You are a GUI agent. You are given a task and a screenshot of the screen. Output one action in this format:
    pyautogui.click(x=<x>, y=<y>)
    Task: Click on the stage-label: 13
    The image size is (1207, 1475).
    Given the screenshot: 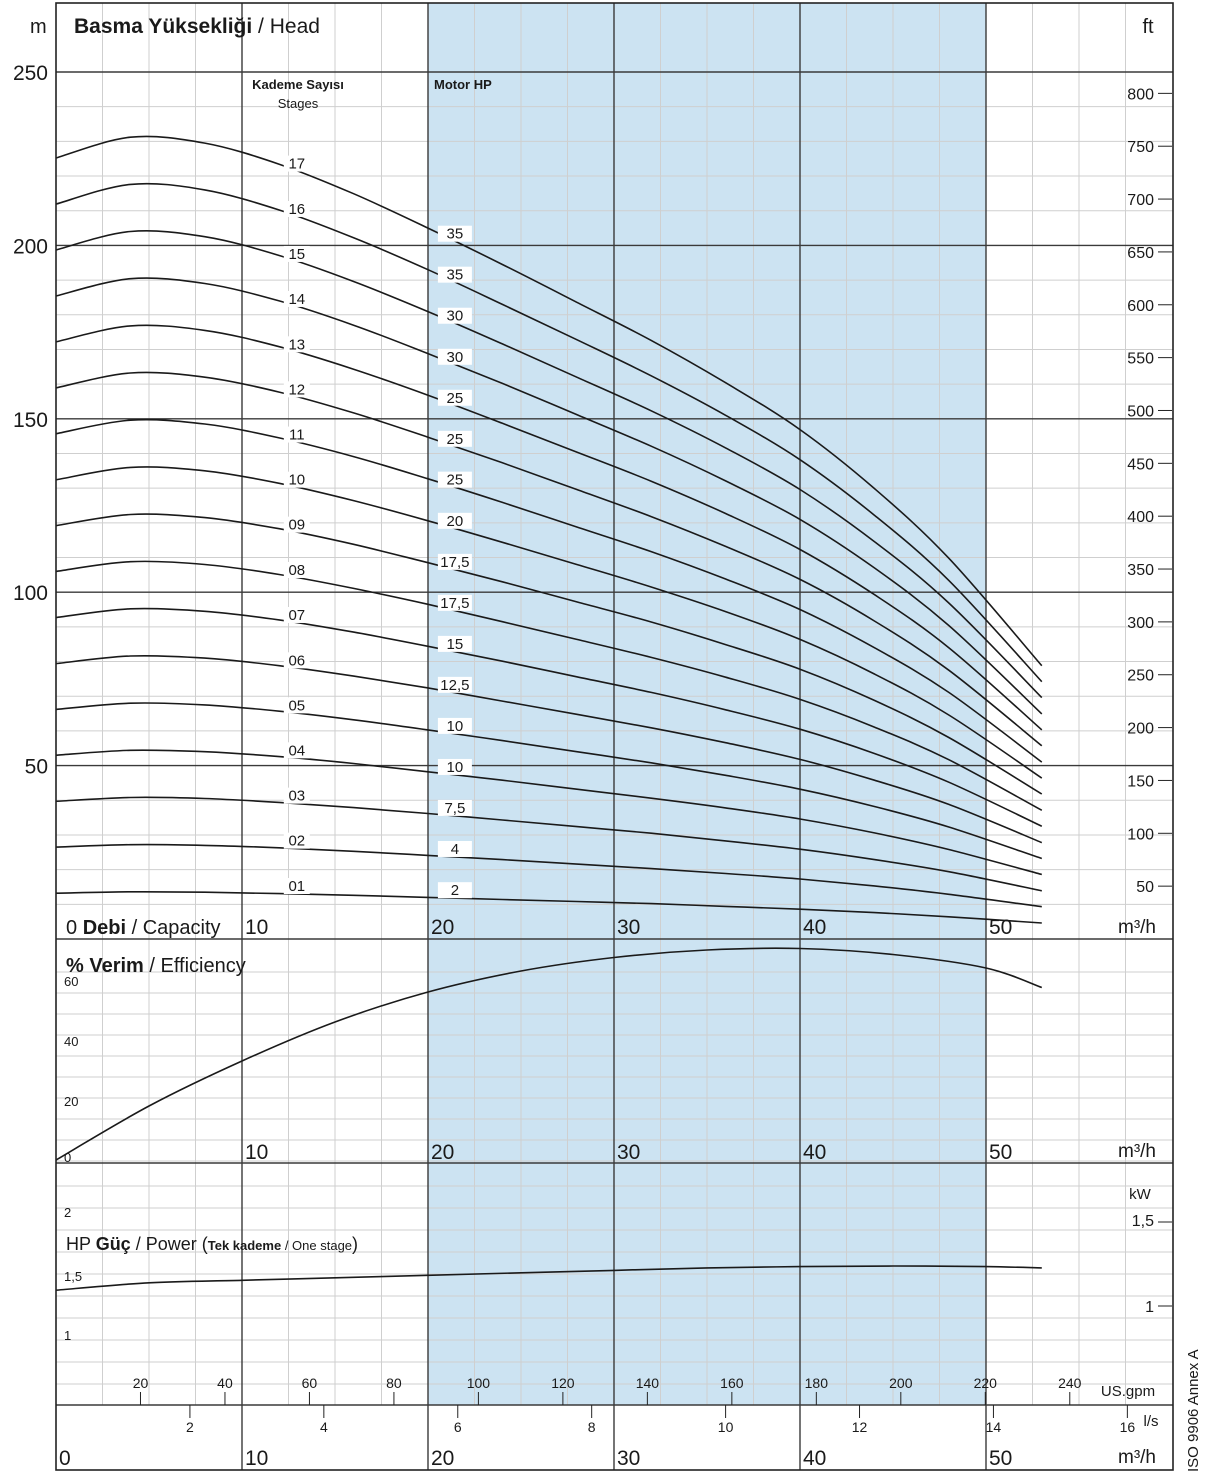 What is the action you would take?
    pyautogui.click(x=296, y=344)
    